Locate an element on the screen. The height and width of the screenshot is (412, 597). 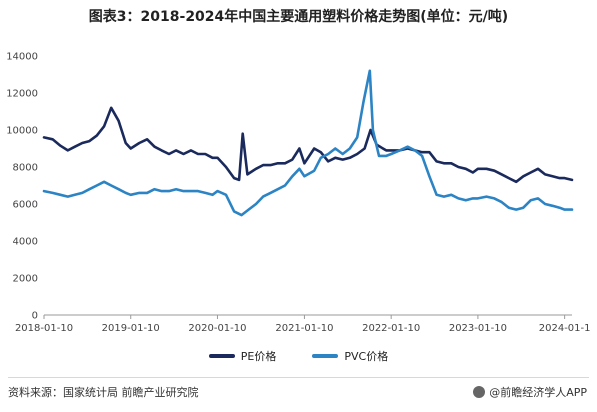
x-tick-label: 2024-01-1 is located at coordinates (565, 328).